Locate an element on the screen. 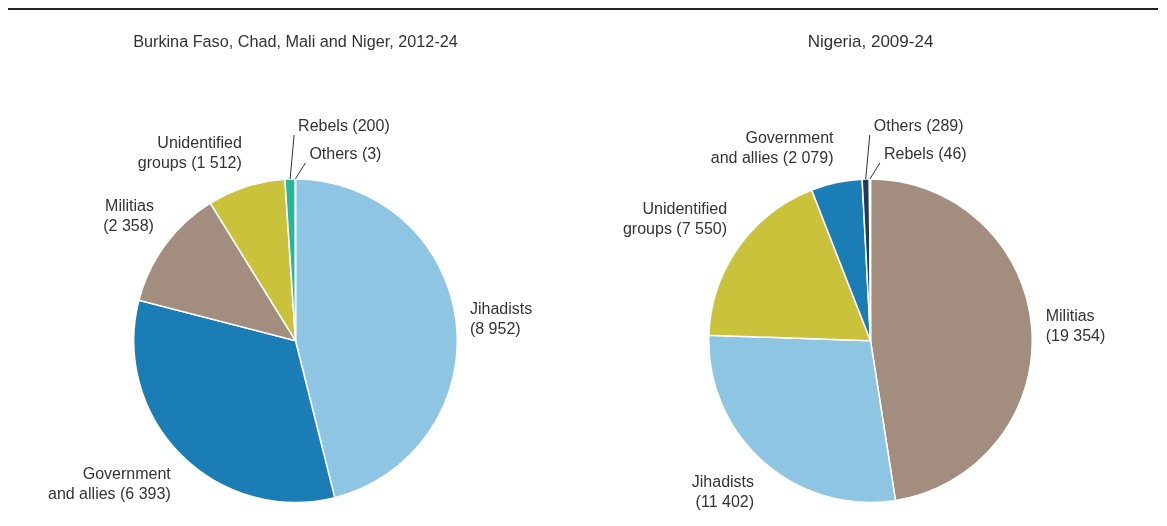  slice-label: Rebels (200) is located at coordinates (344, 126).